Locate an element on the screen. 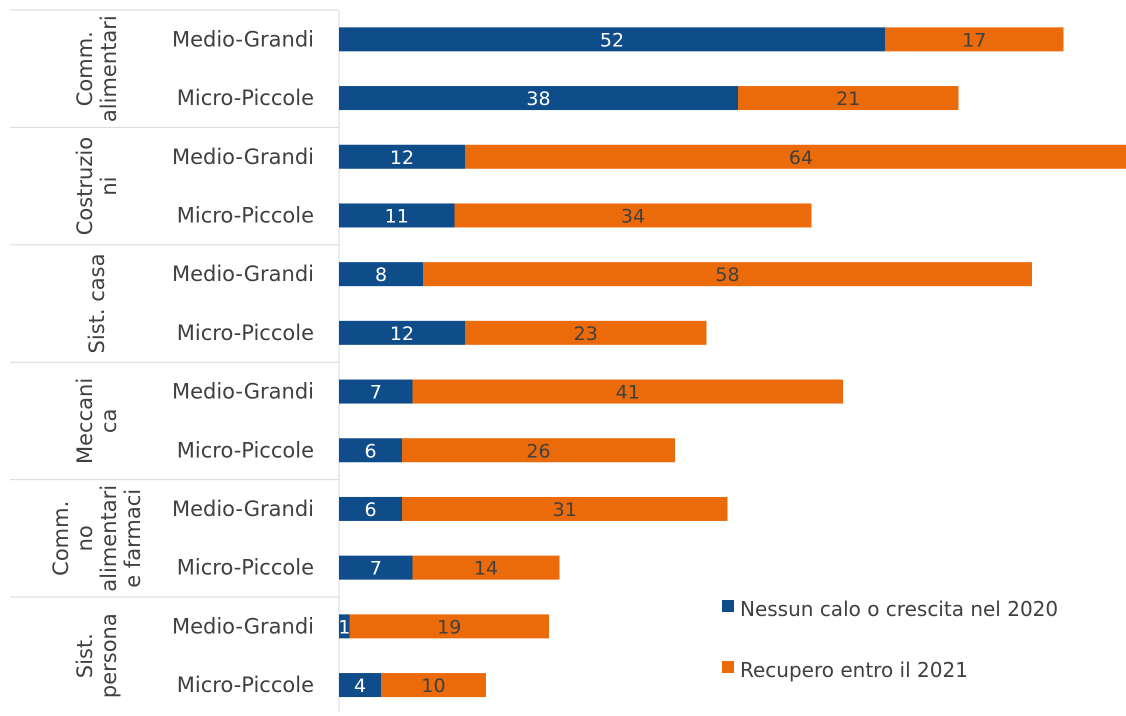 The width and height of the screenshot is (1126, 716). data-label: 19 is located at coordinates (449, 627).